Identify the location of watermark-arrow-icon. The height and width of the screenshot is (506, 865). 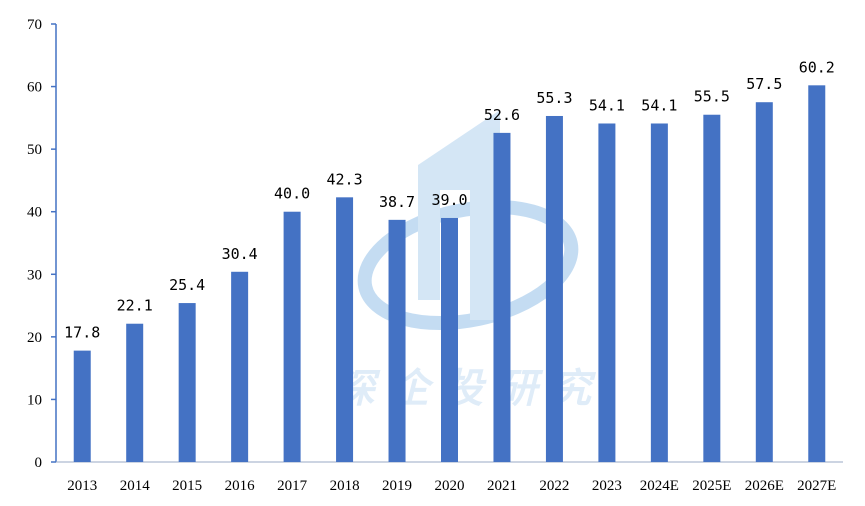
(459, 215).